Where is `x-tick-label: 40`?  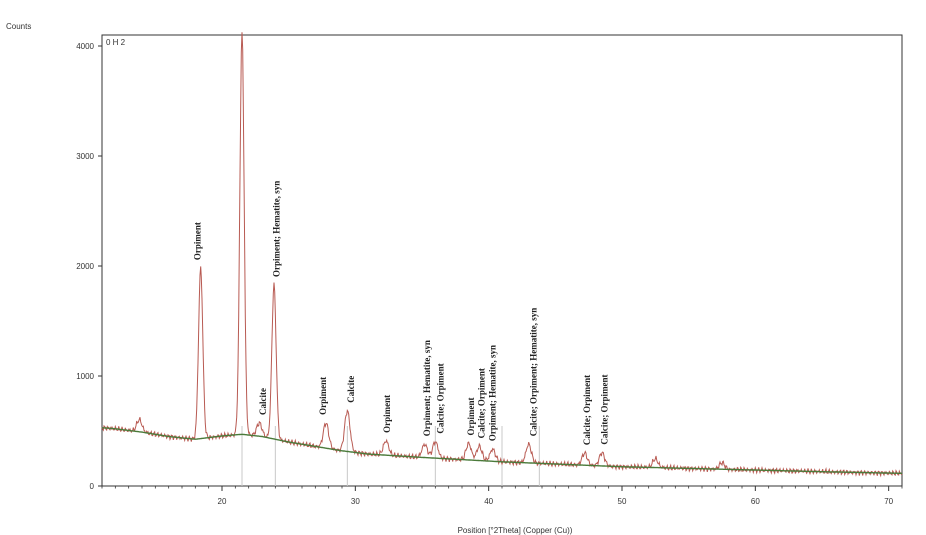
x-tick-label: 40 is located at coordinates (488, 501).